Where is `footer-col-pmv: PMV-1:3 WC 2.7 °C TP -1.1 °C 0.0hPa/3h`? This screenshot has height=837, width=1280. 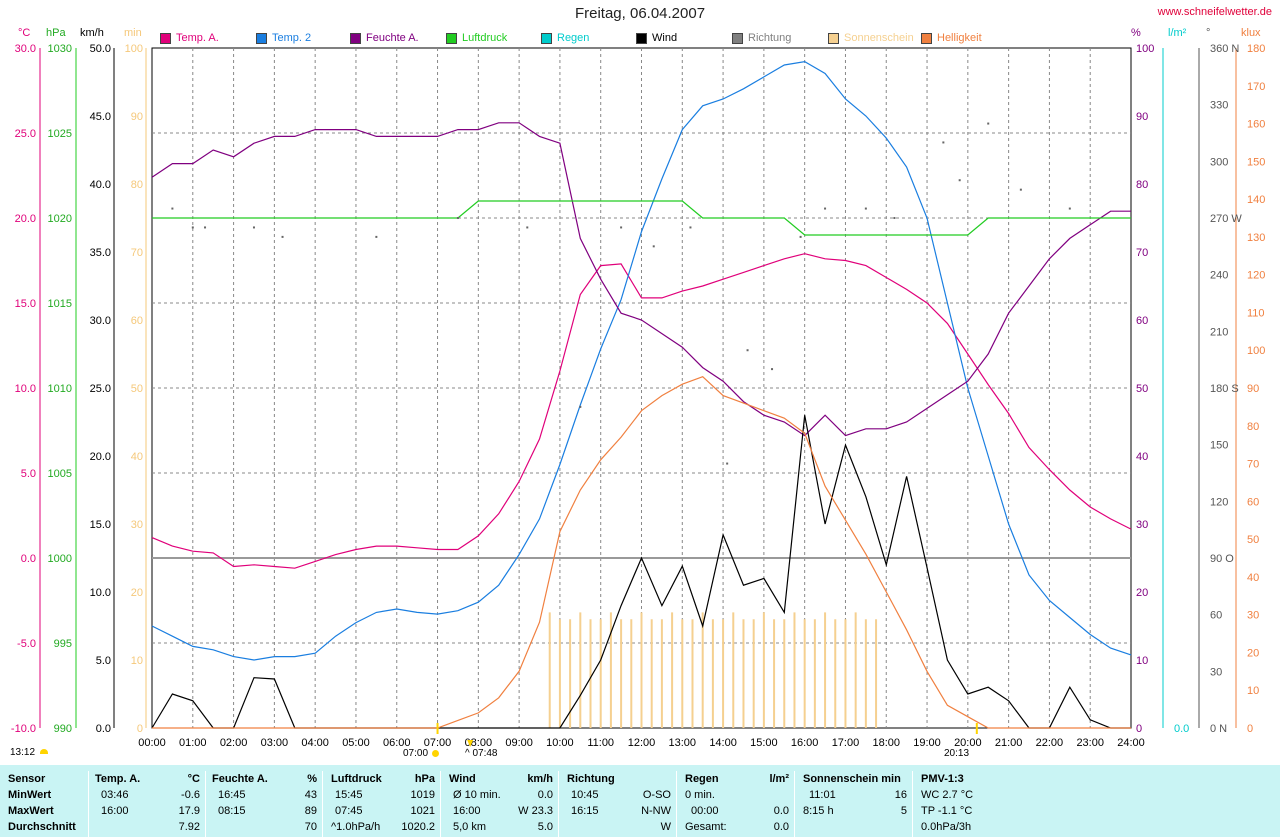
footer-col-pmv: PMV-1:3 WC 2.7 °C TP -1.1 °C 0.0hPa/3h is located at coordinates (971, 804).